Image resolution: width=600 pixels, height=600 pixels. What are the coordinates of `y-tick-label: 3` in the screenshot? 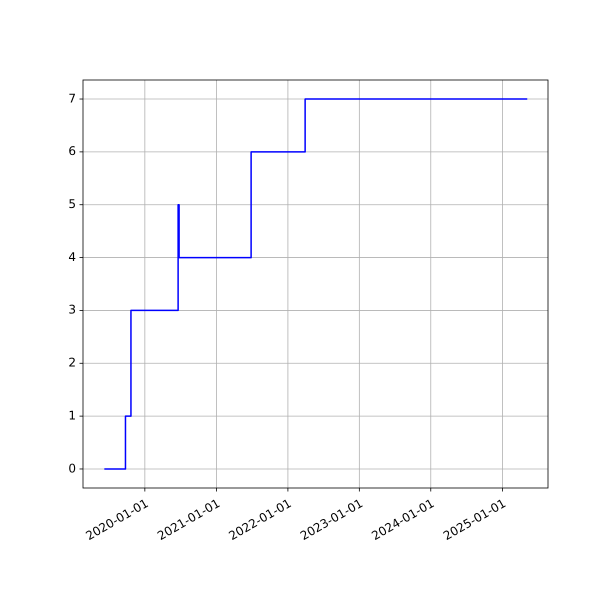 It's located at (72, 309).